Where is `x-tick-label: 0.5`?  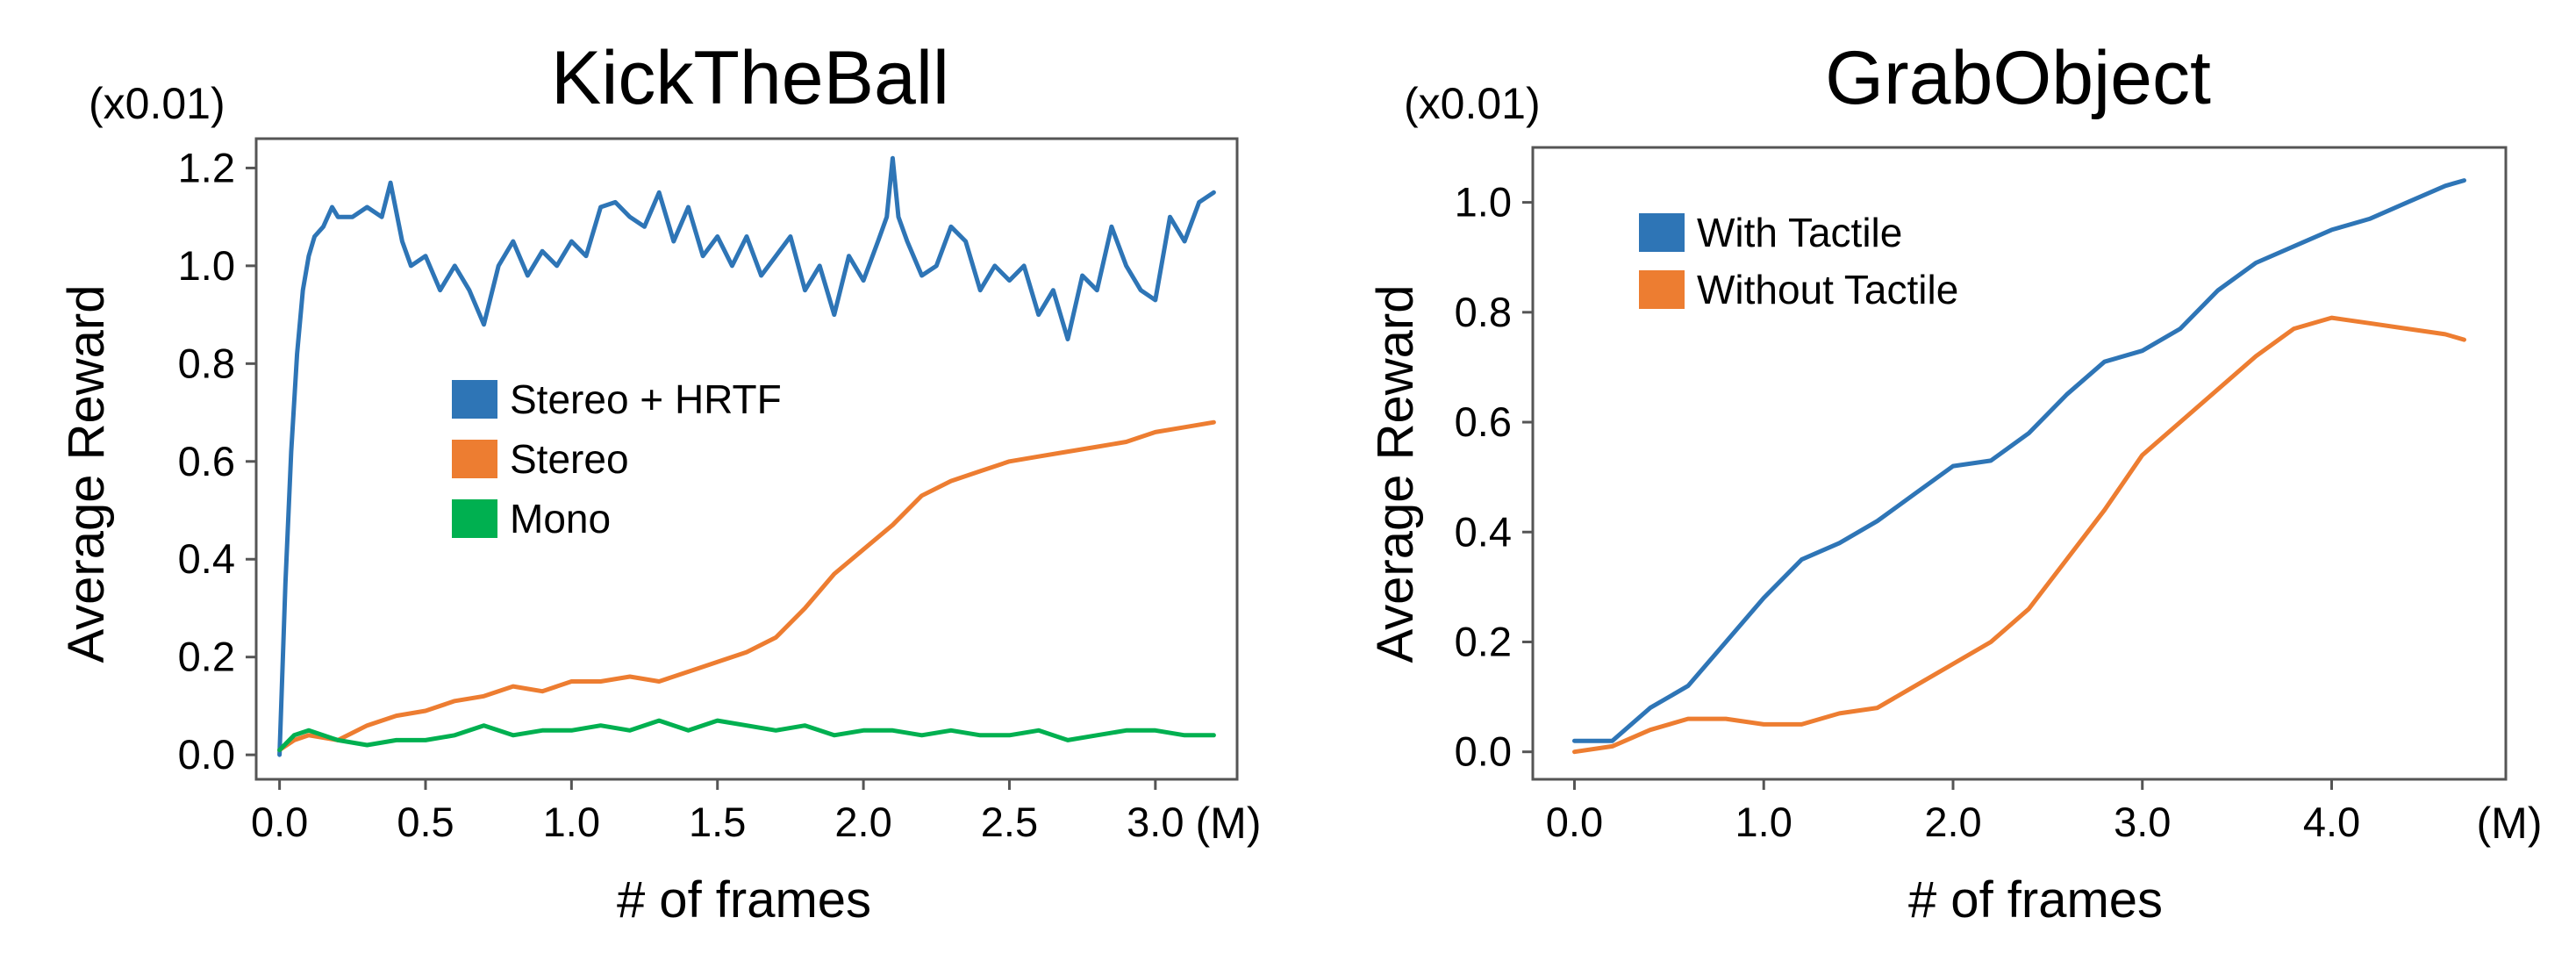
x-tick-label: 0.5 is located at coordinates (425, 822).